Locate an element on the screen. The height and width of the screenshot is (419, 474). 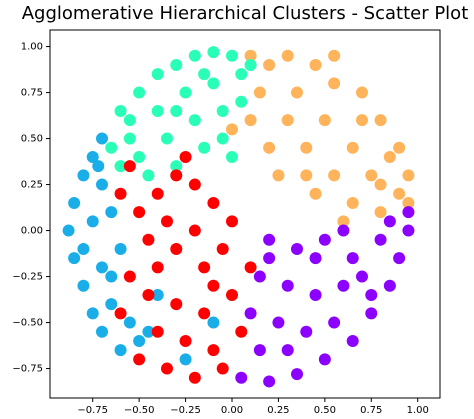
x-tick-label: −0.50 is located at coordinates (139, 410).